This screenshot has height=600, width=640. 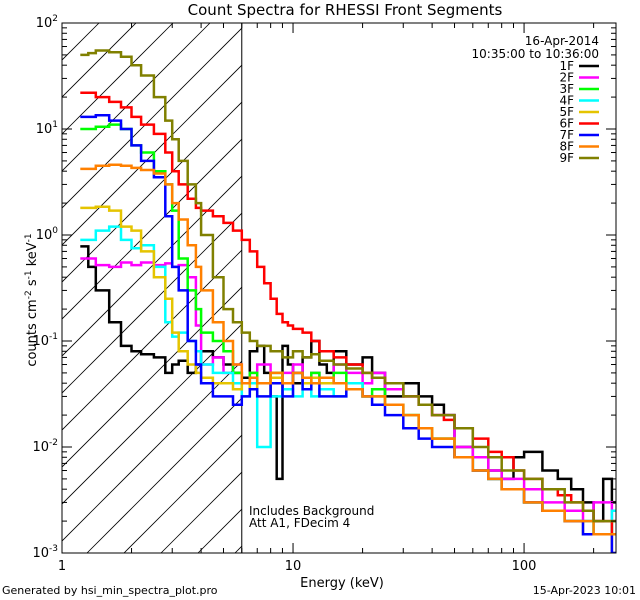 I want to click on y-tick-label: 10⁻², so click(x=45, y=446).